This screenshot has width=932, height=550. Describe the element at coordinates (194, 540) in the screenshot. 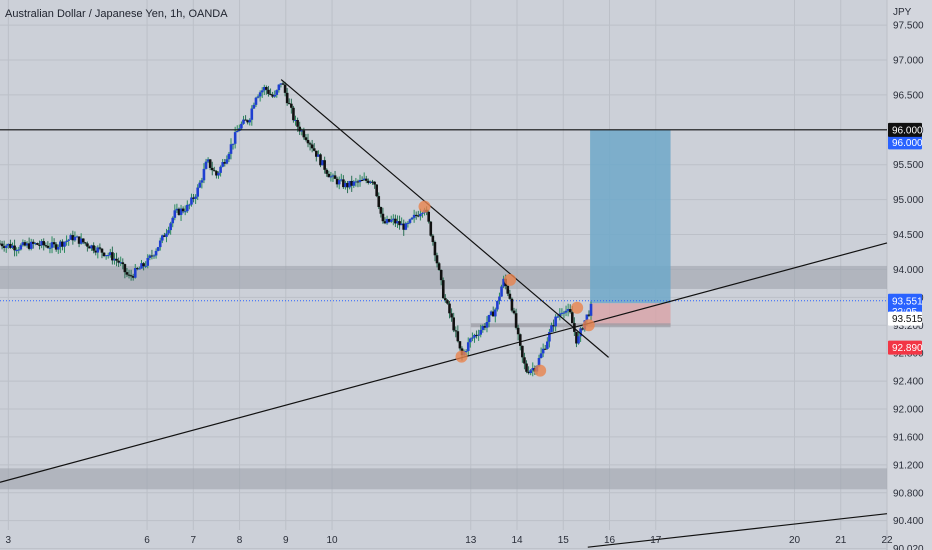

I see `x-tick-label-2: 7` at that location.